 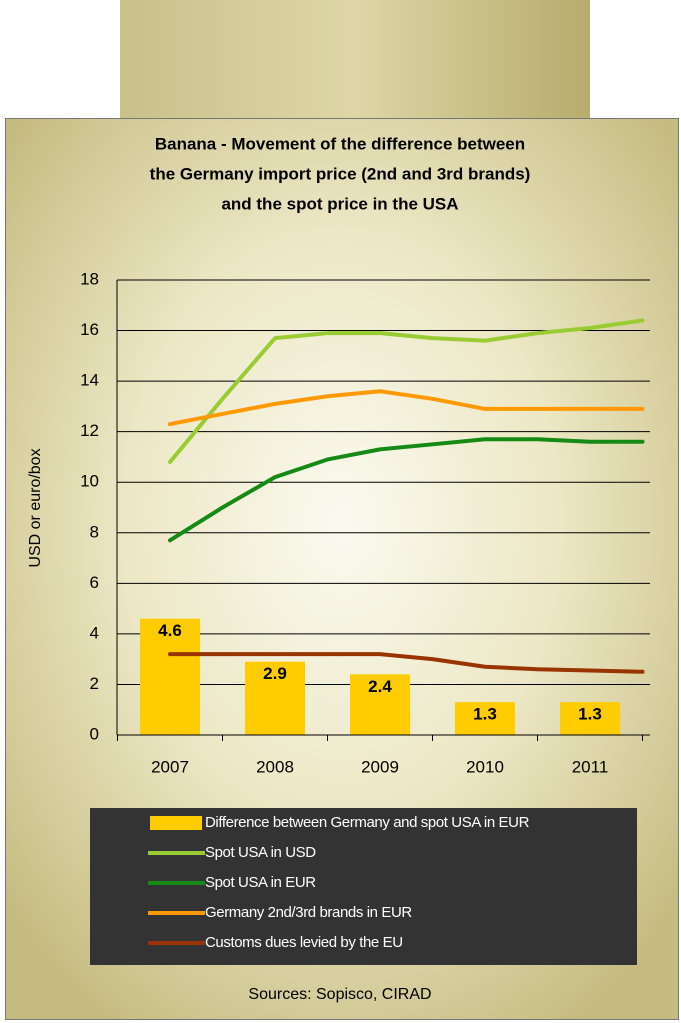 What do you see at coordinates (89, 380) in the screenshot?
I see `y-tick-label: 14` at bounding box center [89, 380].